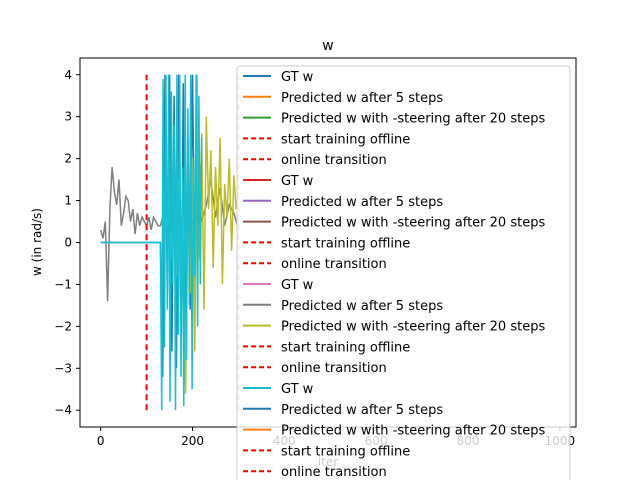 This screenshot has width=640, height=480. Describe the element at coordinates (327, 46) in the screenshot. I see `chart-title: w` at that location.